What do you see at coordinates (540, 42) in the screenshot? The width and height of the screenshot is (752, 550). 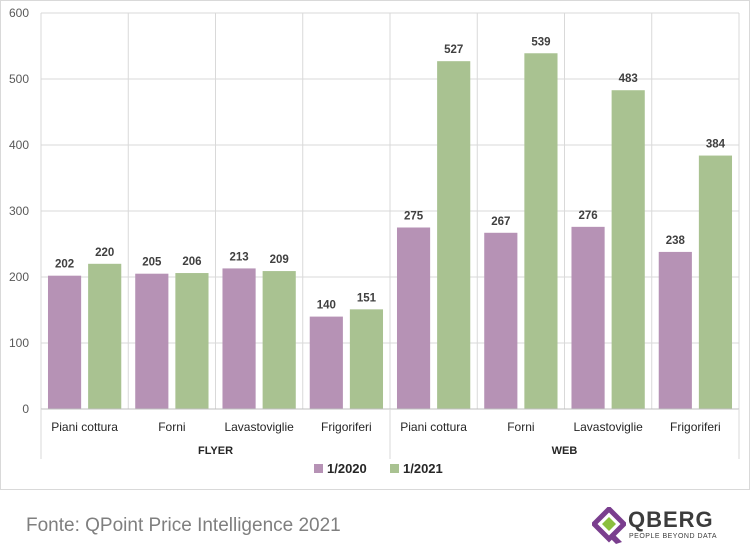 I see `data-label: 539` at bounding box center [540, 42].